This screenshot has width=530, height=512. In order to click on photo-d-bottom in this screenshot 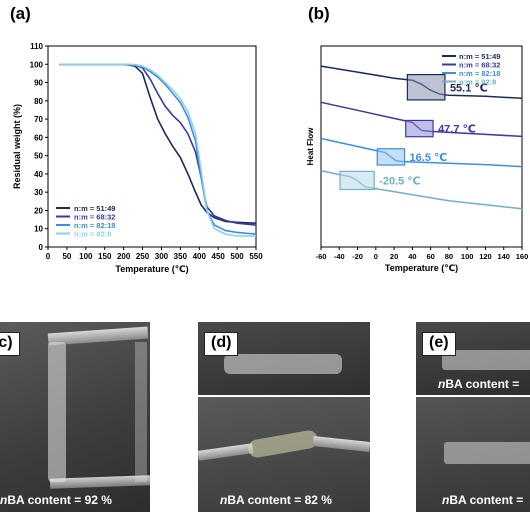, I will do `click(284, 454)`.